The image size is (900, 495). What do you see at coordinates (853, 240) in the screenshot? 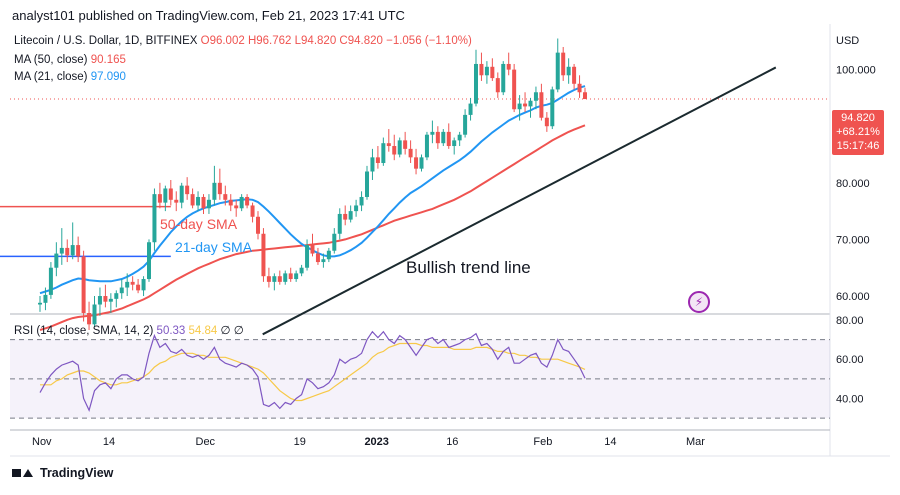
I see `price-tick-label: 70.000` at bounding box center [853, 240].